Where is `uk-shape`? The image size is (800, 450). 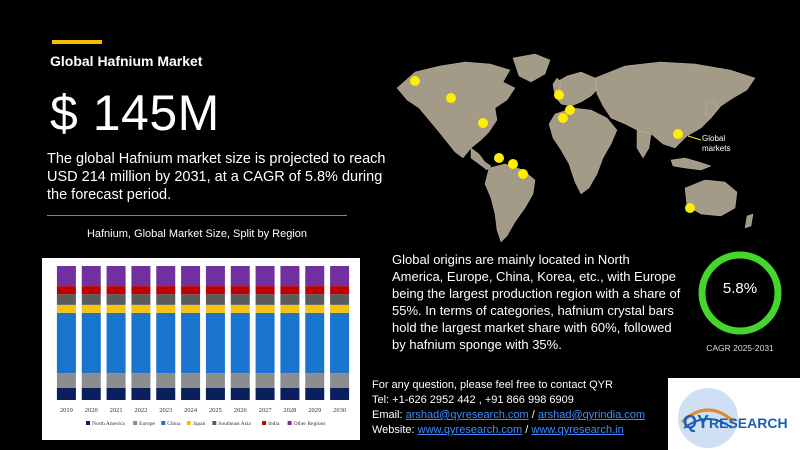 uk-shape is located at coordinates (557, 84).